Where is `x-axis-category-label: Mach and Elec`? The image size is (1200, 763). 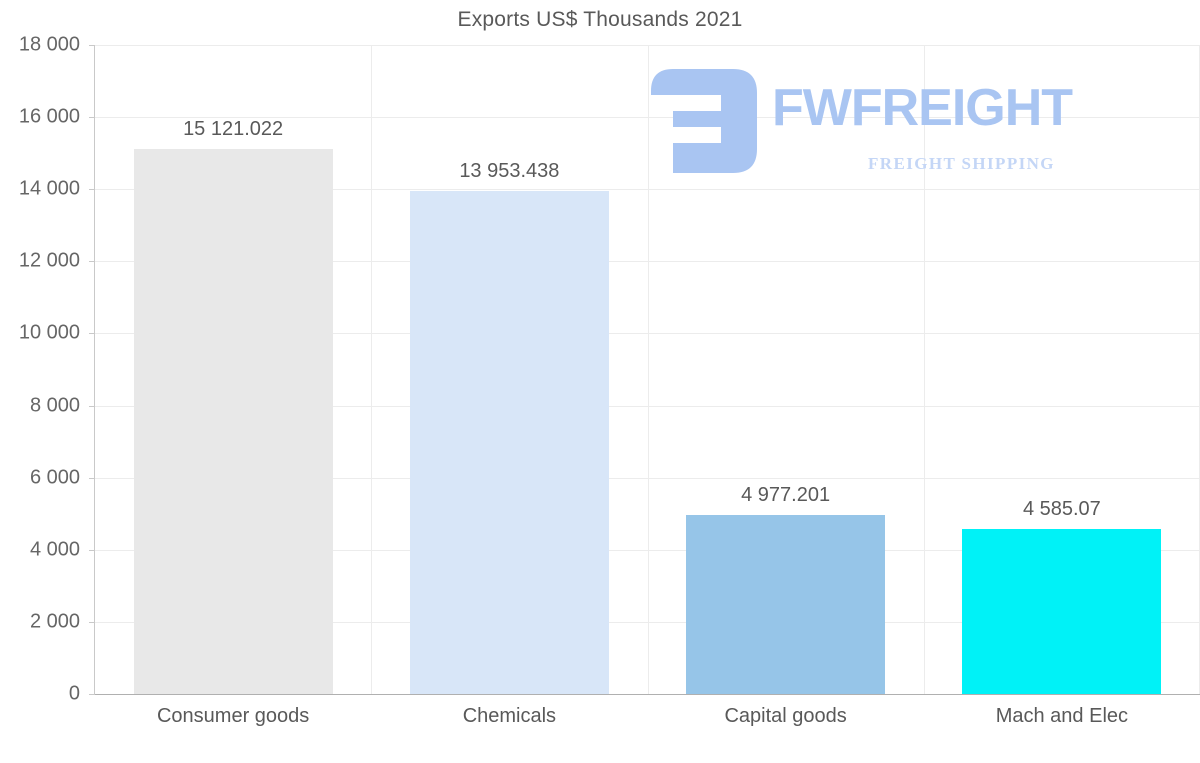 x-axis-category-label: Mach and Elec is located at coordinates (1062, 716).